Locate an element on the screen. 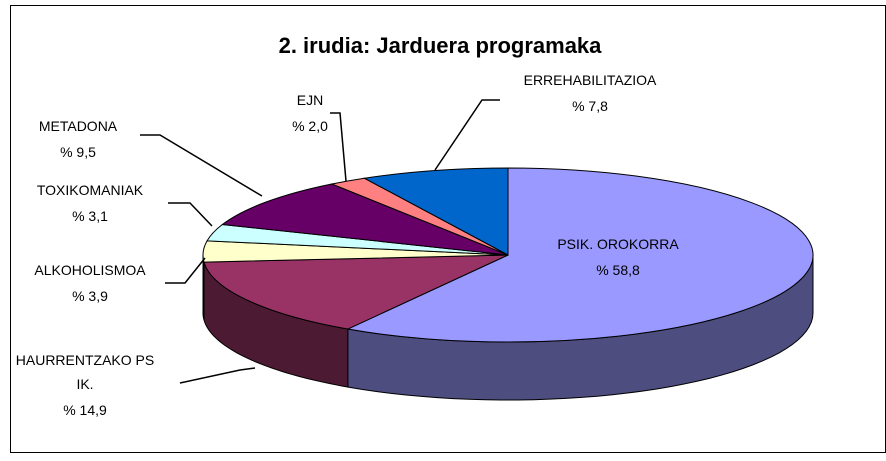 The width and height of the screenshot is (886, 461). slice-value-label: % 9,5 is located at coordinates (78, 152).